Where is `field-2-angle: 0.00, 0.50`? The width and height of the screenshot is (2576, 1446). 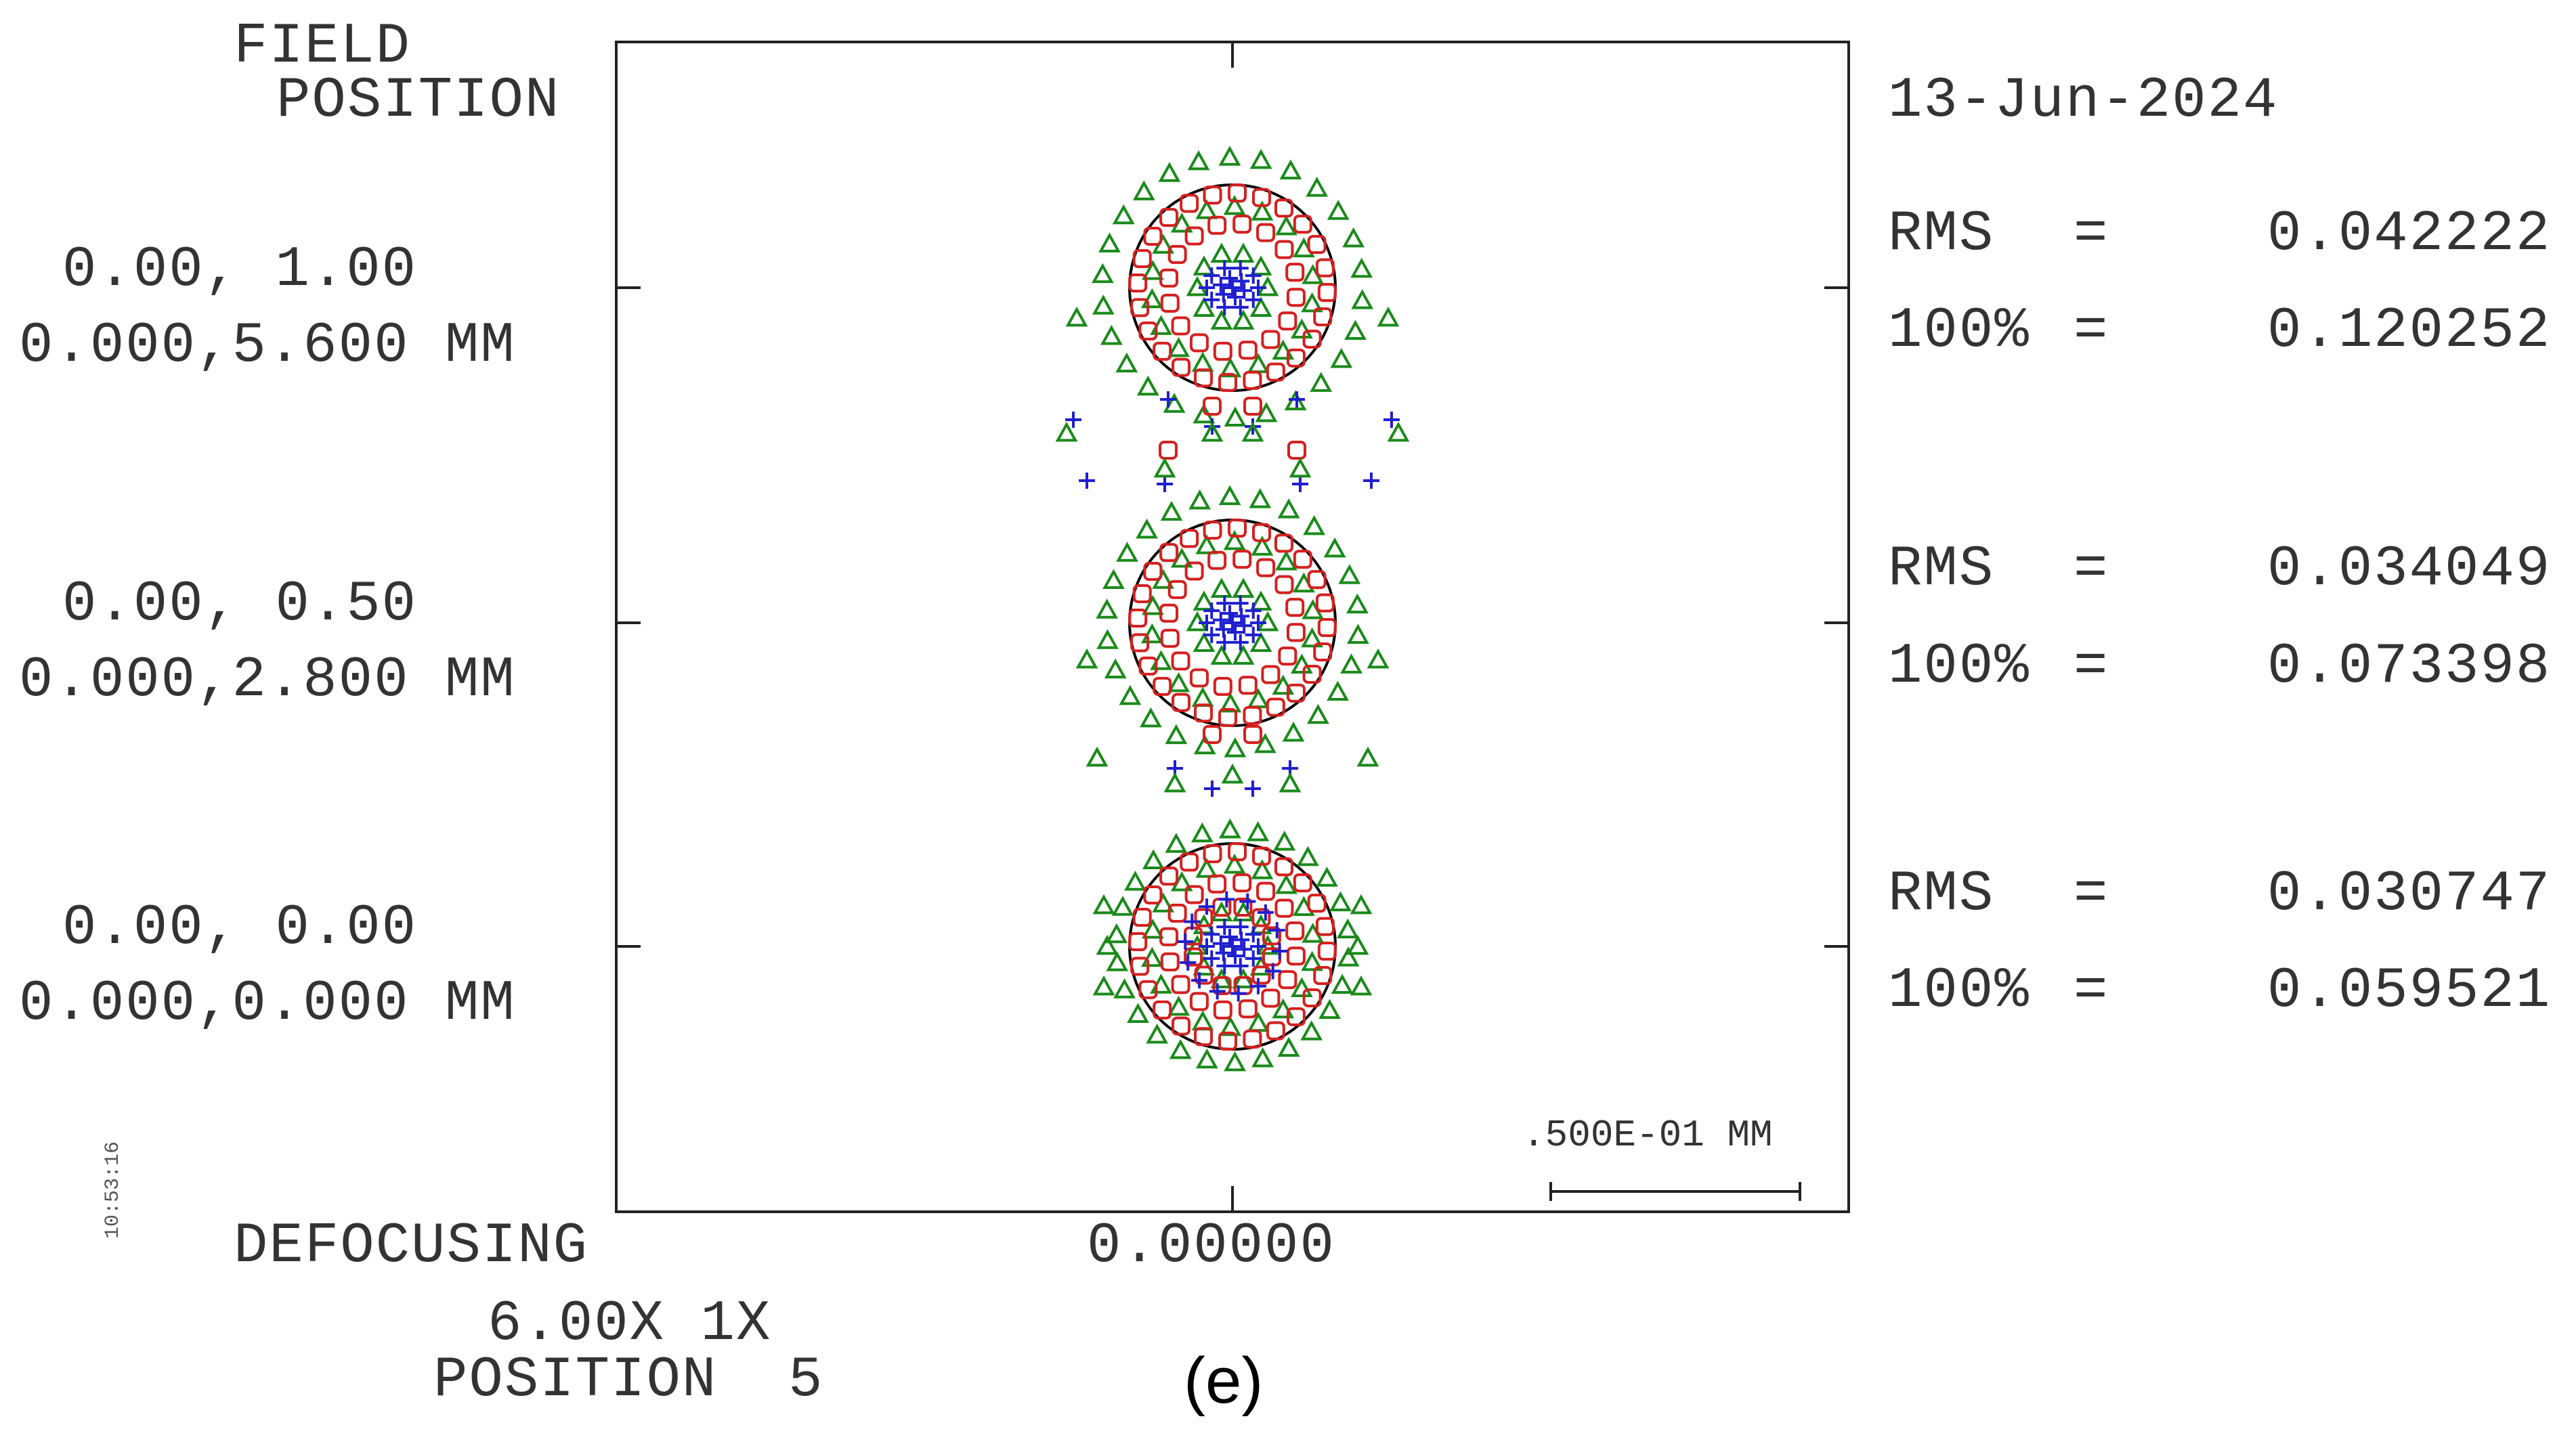
field-2-angle: 0.00, 0.50 is located at coordinates (240, 605).